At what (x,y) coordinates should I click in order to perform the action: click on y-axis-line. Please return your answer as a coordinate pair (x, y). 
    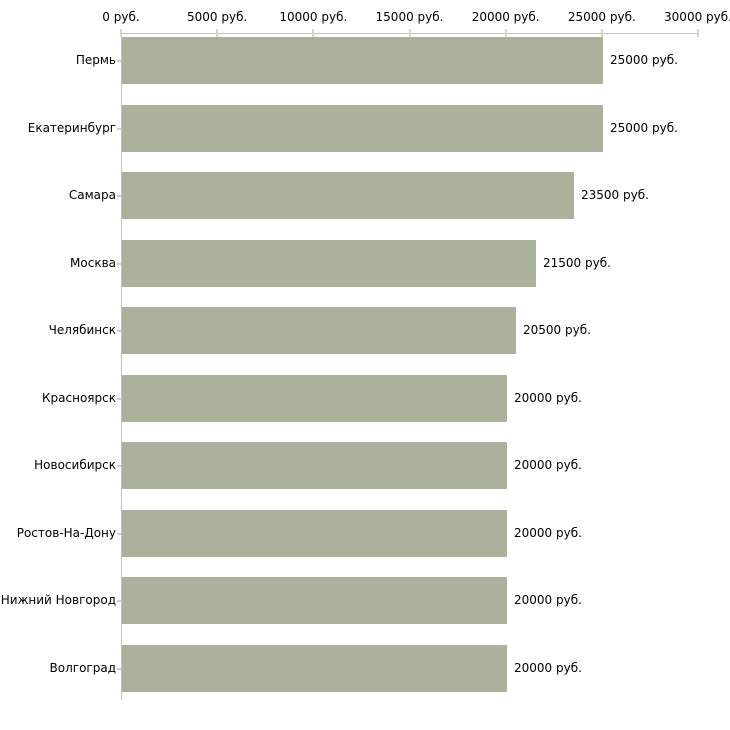
    Looking at the image, I should click on (121, 366).